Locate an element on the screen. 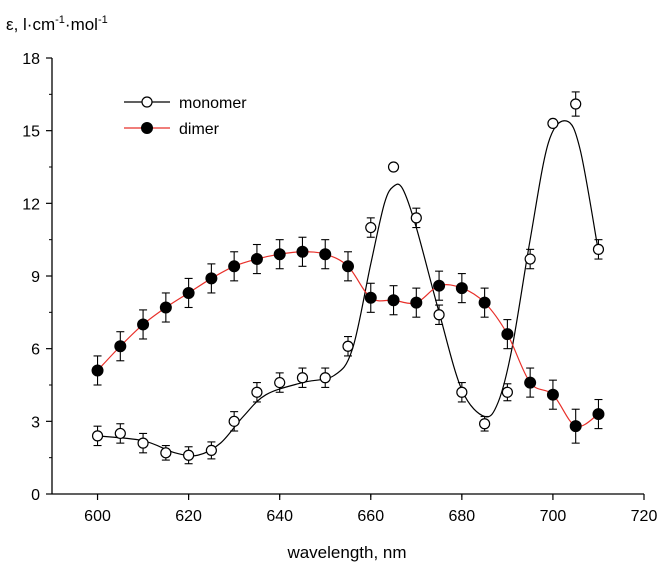  x-tick-label: 620 is located at coordinates (188, 516).